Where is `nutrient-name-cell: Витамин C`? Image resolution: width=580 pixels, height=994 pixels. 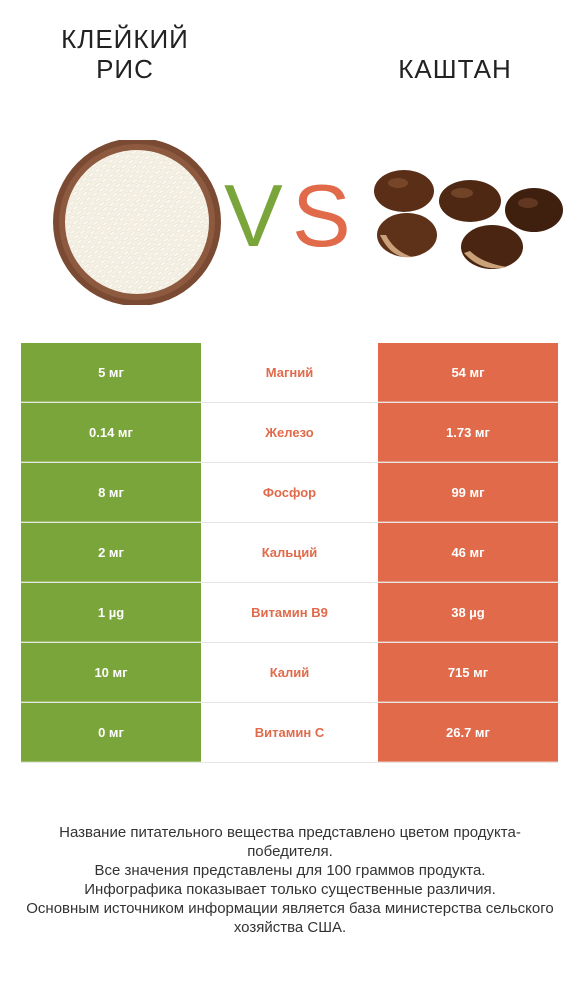 nutrient-name-cell: Витамин C is located at coordinates (289, 732).